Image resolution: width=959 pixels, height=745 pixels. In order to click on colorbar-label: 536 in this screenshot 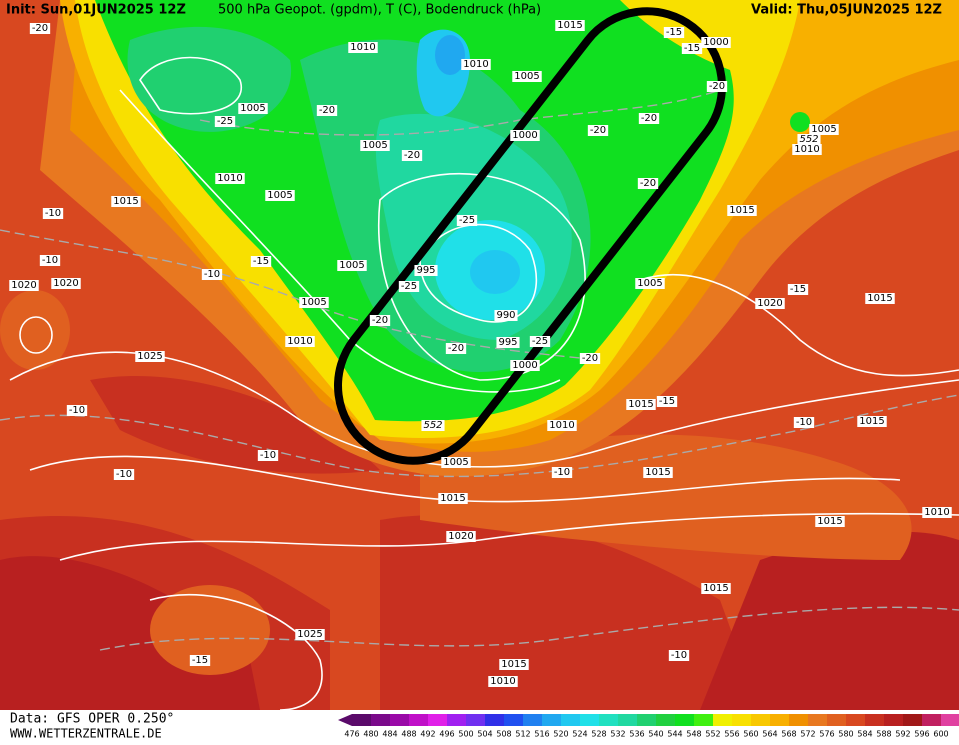, I will do `click(636, 734)`.